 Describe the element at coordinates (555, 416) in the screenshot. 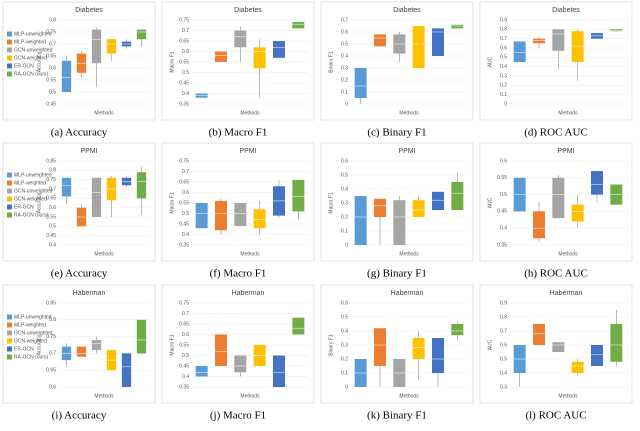

I see `caption: (l) ROC AUC` at that location.